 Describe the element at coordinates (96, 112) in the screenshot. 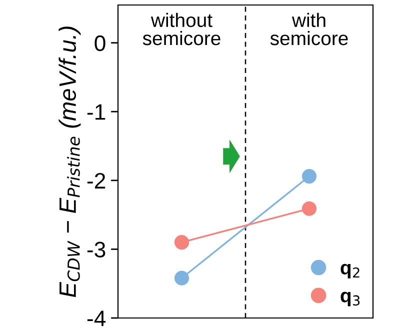

I see `y-tick-label: -1` at that location.